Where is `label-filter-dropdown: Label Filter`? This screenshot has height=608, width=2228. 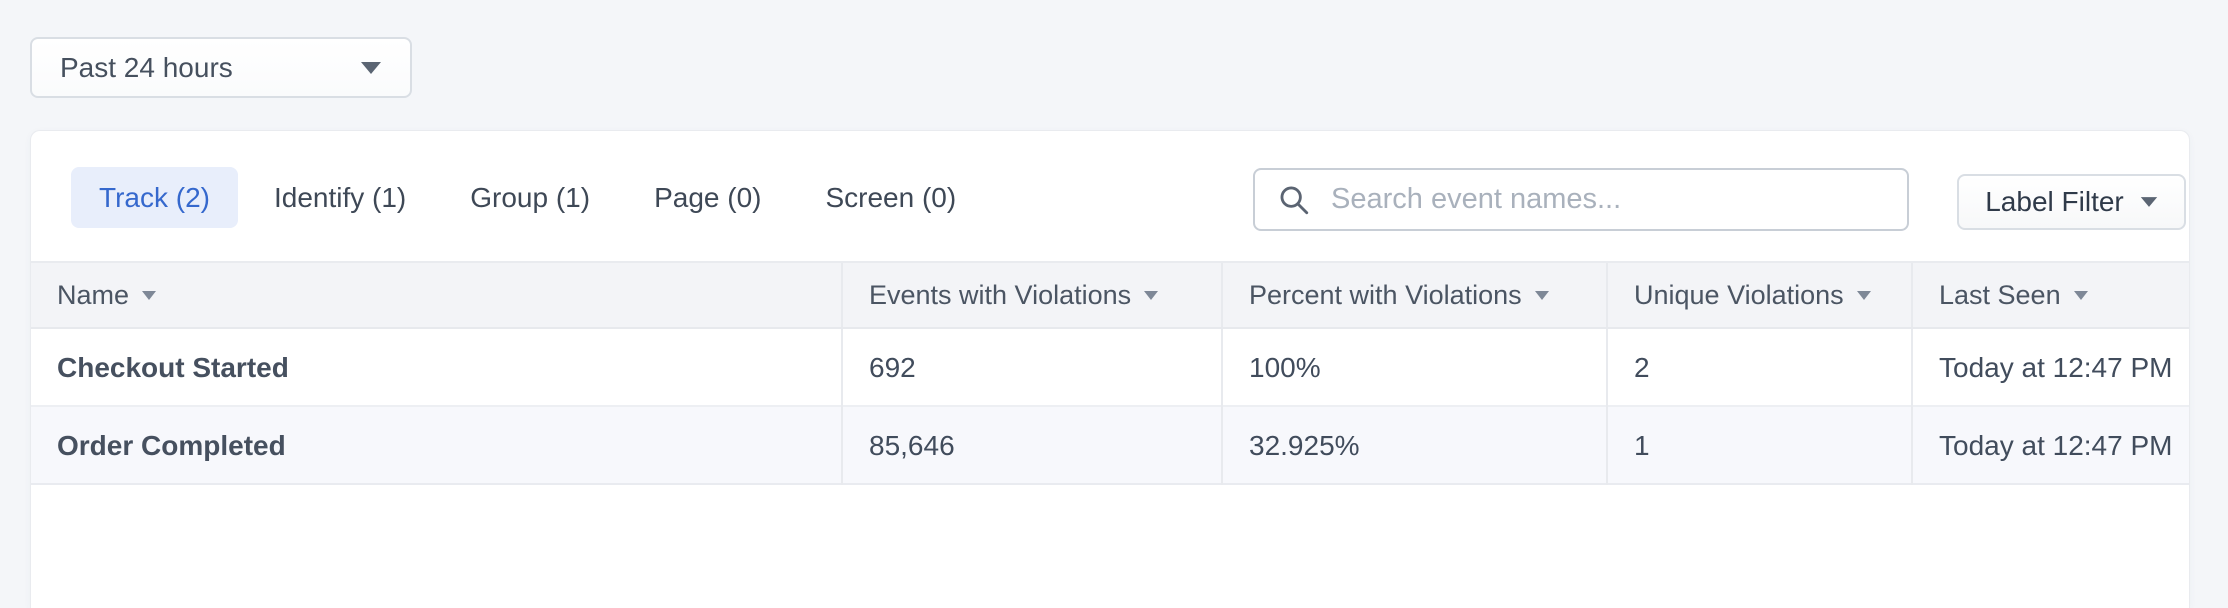 label-filter-dropdown: Label Filter is located at coordinates (2071, 202).